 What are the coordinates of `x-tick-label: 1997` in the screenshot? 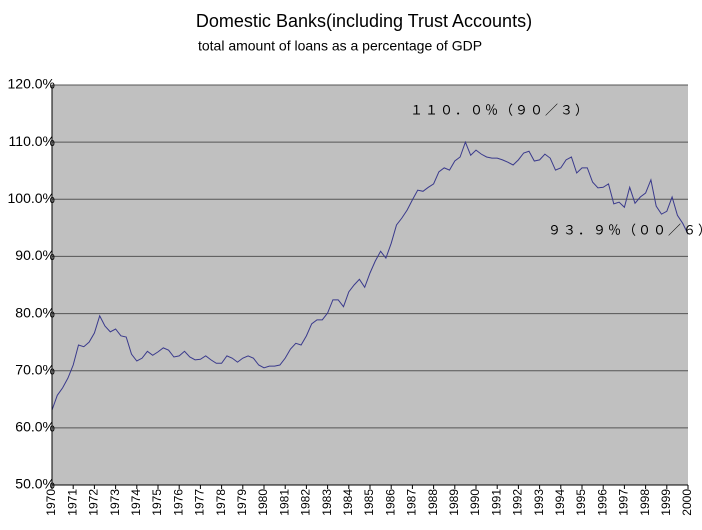 It's located at (624, 502).